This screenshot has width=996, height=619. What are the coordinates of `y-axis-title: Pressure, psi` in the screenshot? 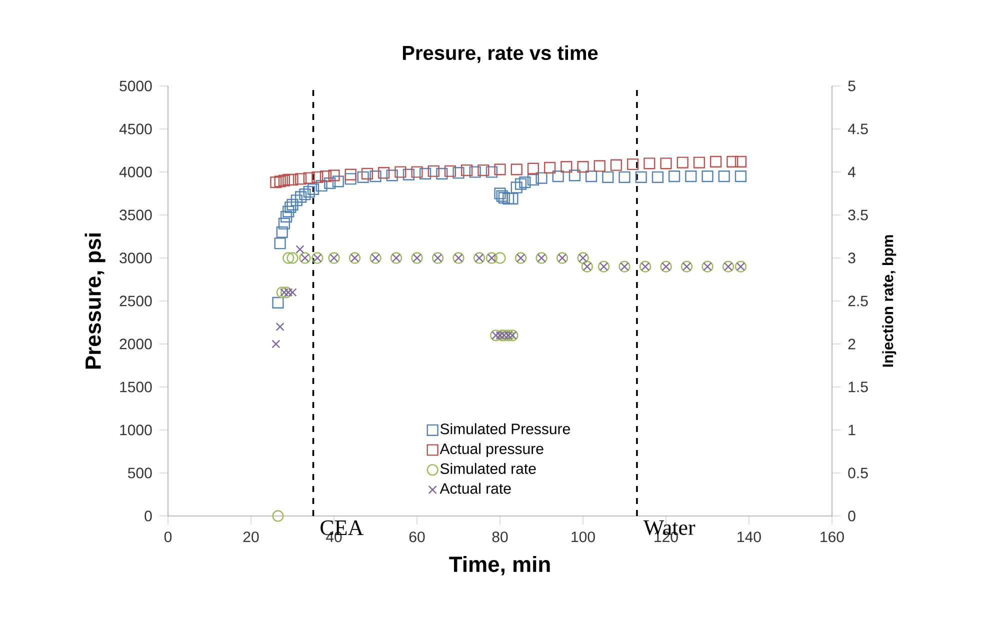 It's located at (95, 301).